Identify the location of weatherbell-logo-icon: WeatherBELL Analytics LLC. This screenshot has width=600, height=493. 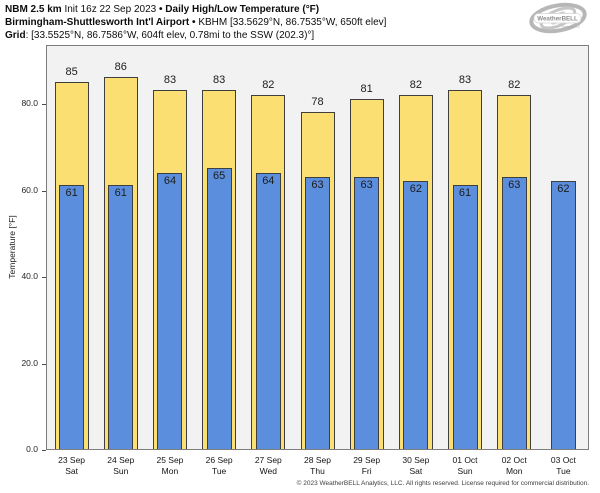
(558, 18).